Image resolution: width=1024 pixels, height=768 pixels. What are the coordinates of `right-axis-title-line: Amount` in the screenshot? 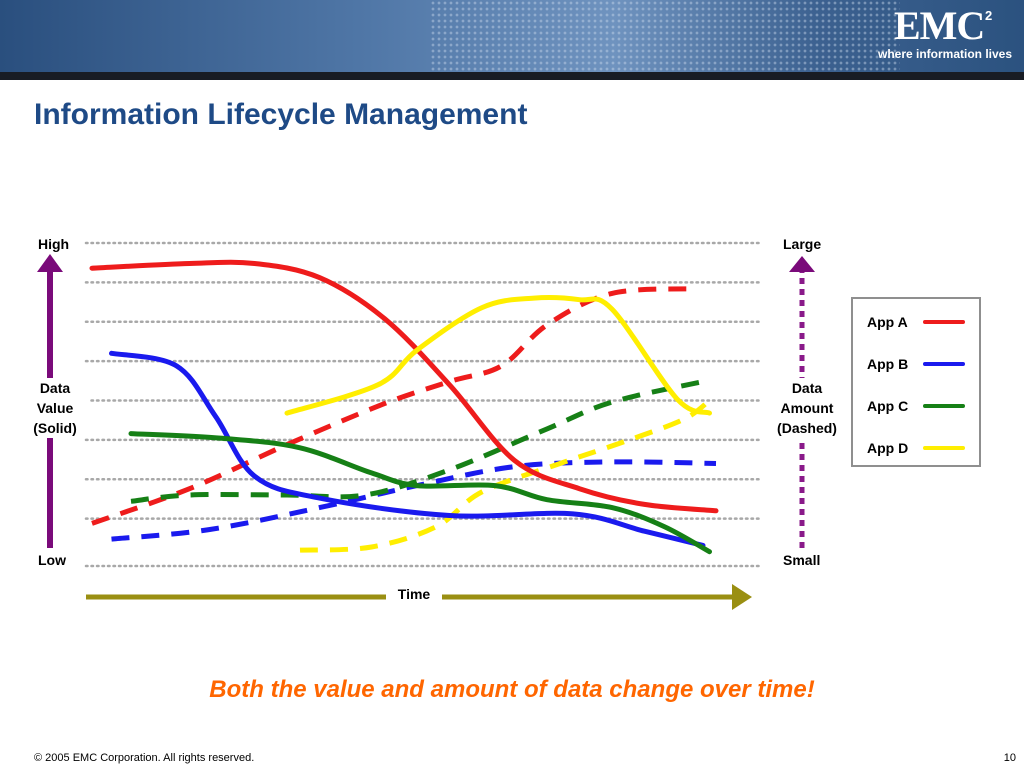 It's located at (807, 408).